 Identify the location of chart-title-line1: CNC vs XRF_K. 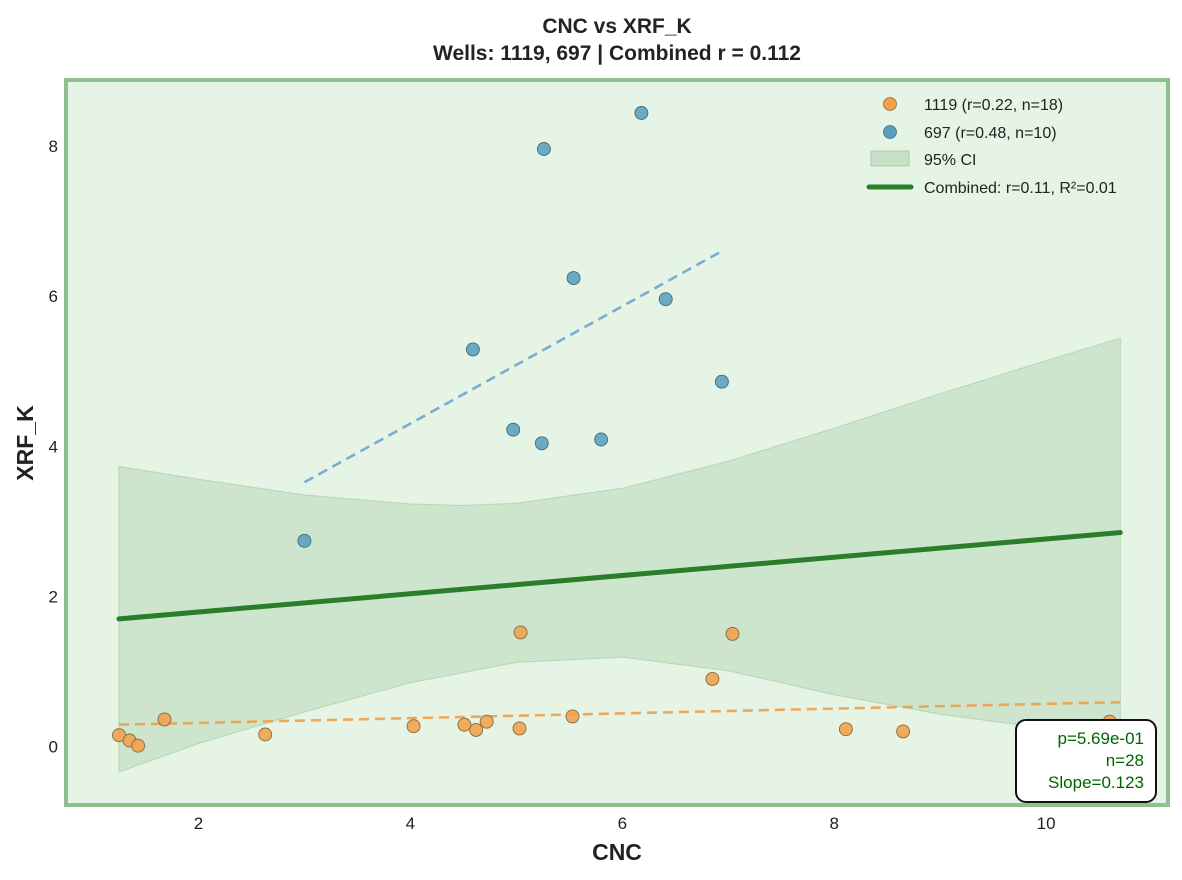
(616, 26).